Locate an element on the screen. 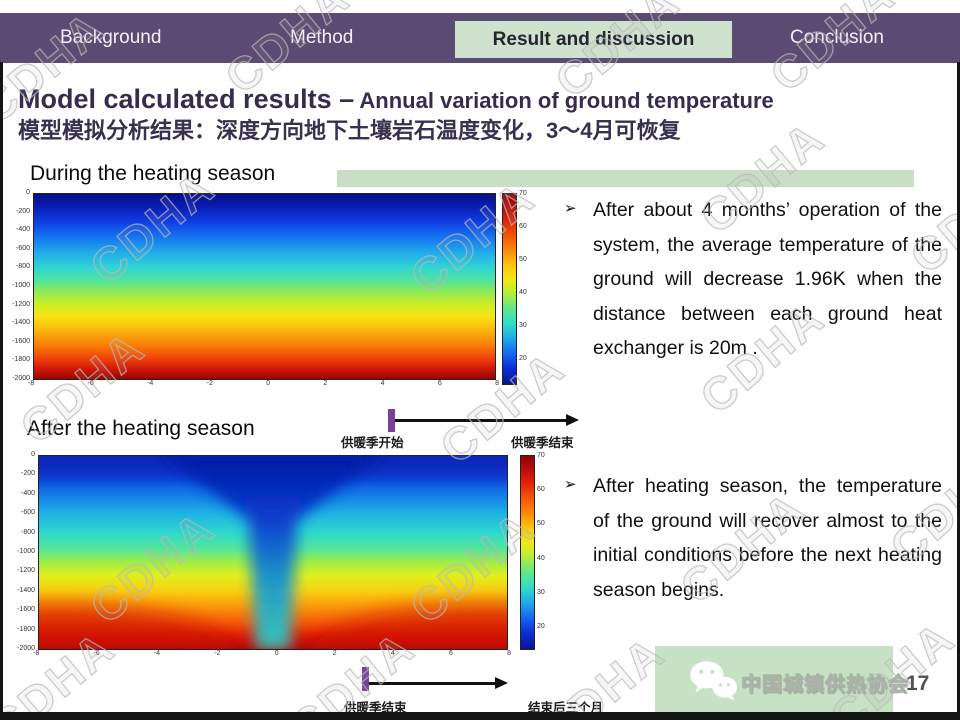 This screenshot has width=960, height=720. heating-end-tick is located at coordinates (365, 679).